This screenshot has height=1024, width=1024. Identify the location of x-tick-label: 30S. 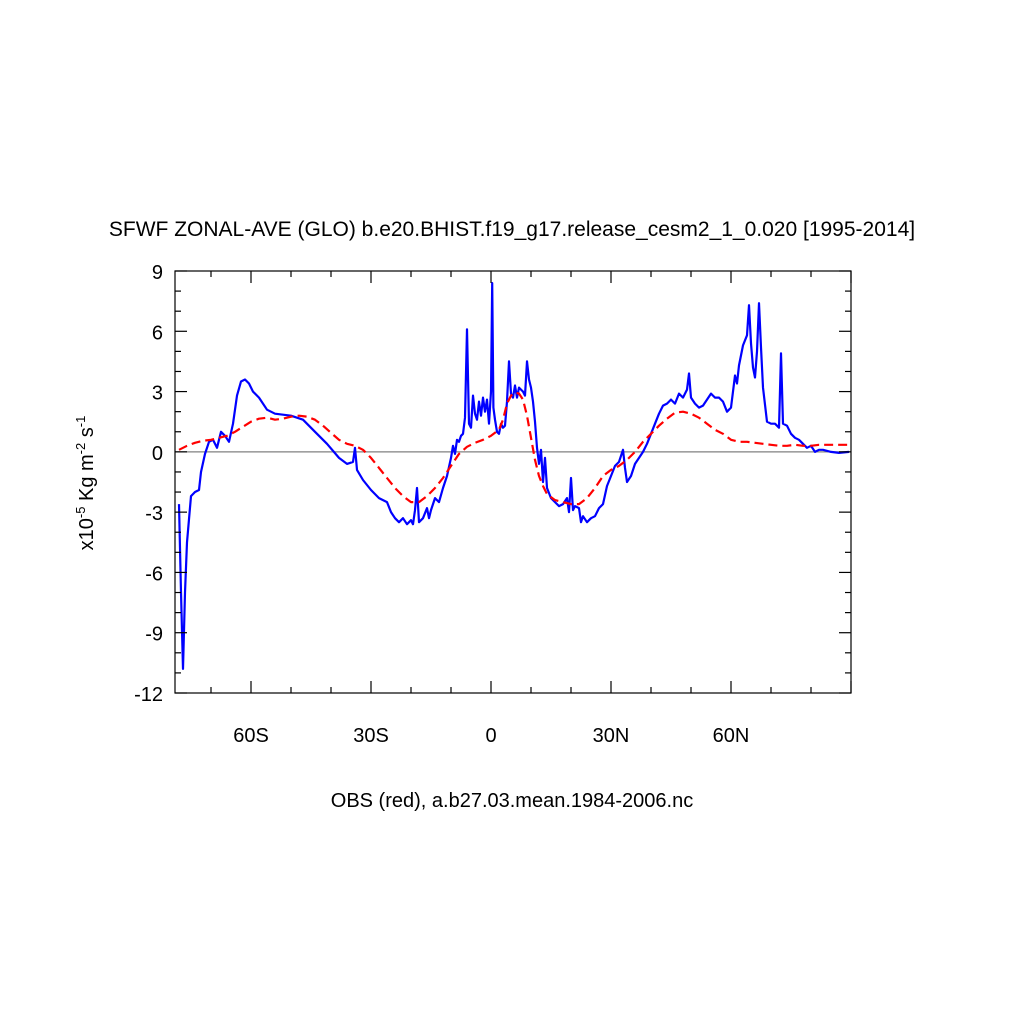
(371, 736).